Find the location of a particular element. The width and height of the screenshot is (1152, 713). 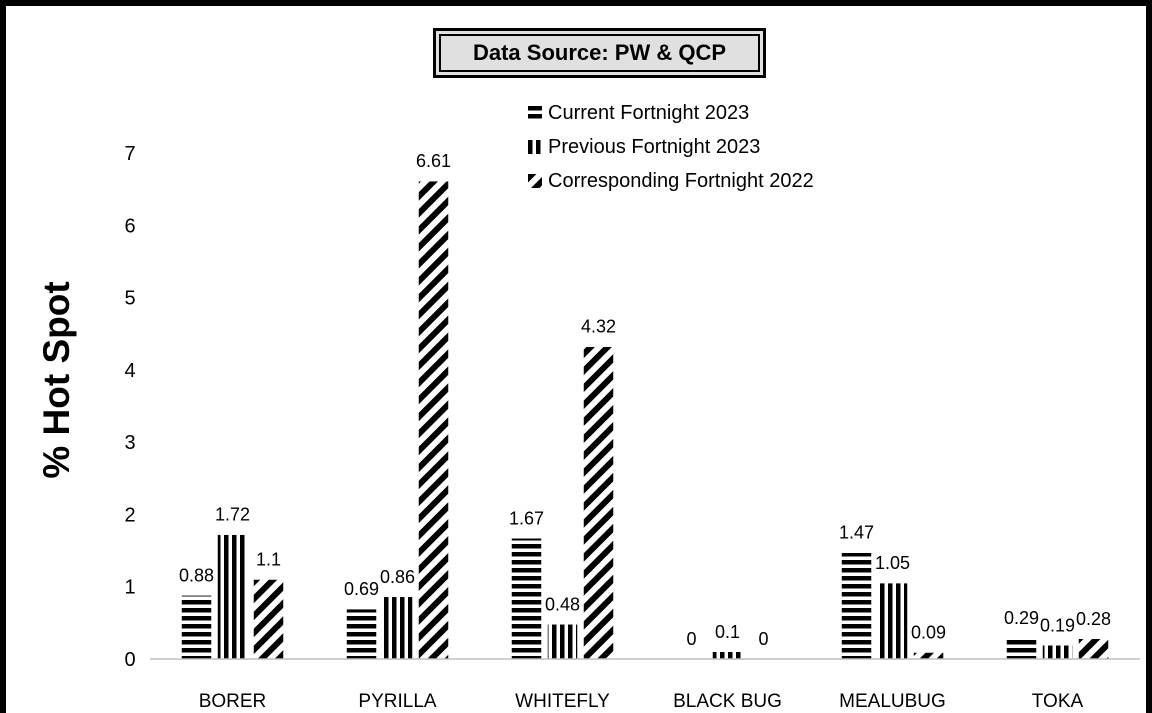

bar-value-label: 0.19 is located at coordinates (1057, 625).